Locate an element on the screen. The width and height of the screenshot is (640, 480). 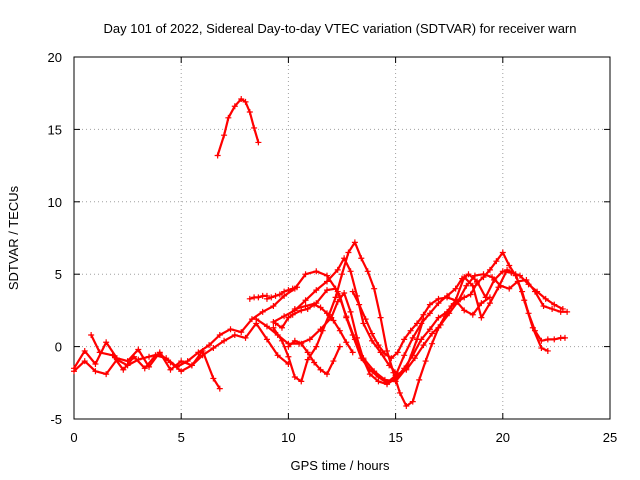
y-tick-labels: -5 0 5 10 15 20 is located at coordinates (55, 238).